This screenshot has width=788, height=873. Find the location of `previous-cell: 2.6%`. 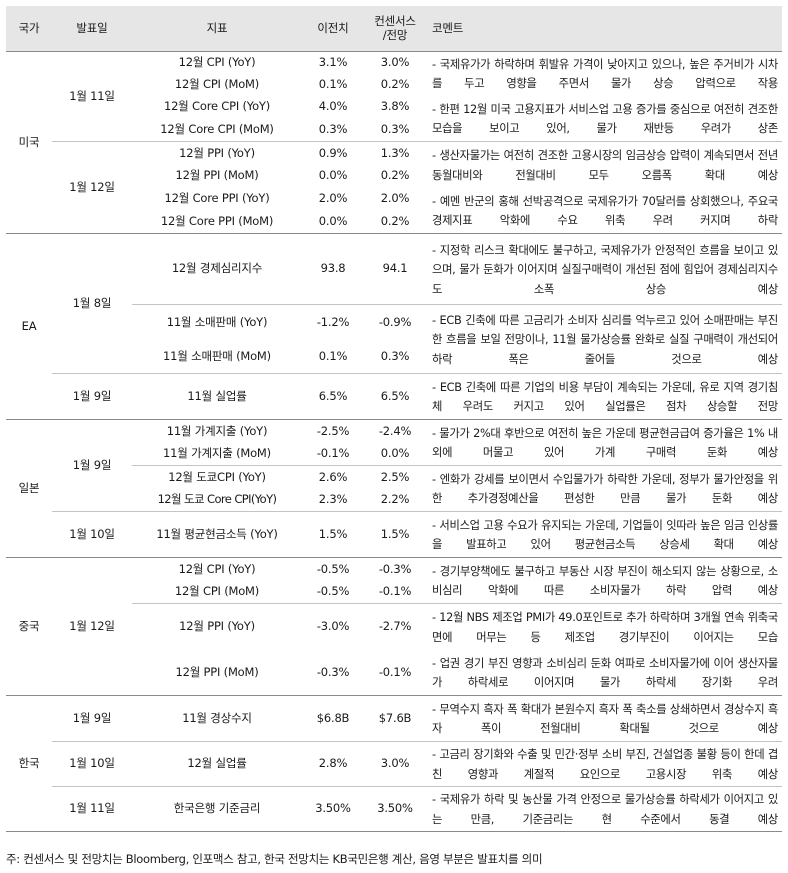

previous-cell: 2.6% is located at coordinates (333, 477).